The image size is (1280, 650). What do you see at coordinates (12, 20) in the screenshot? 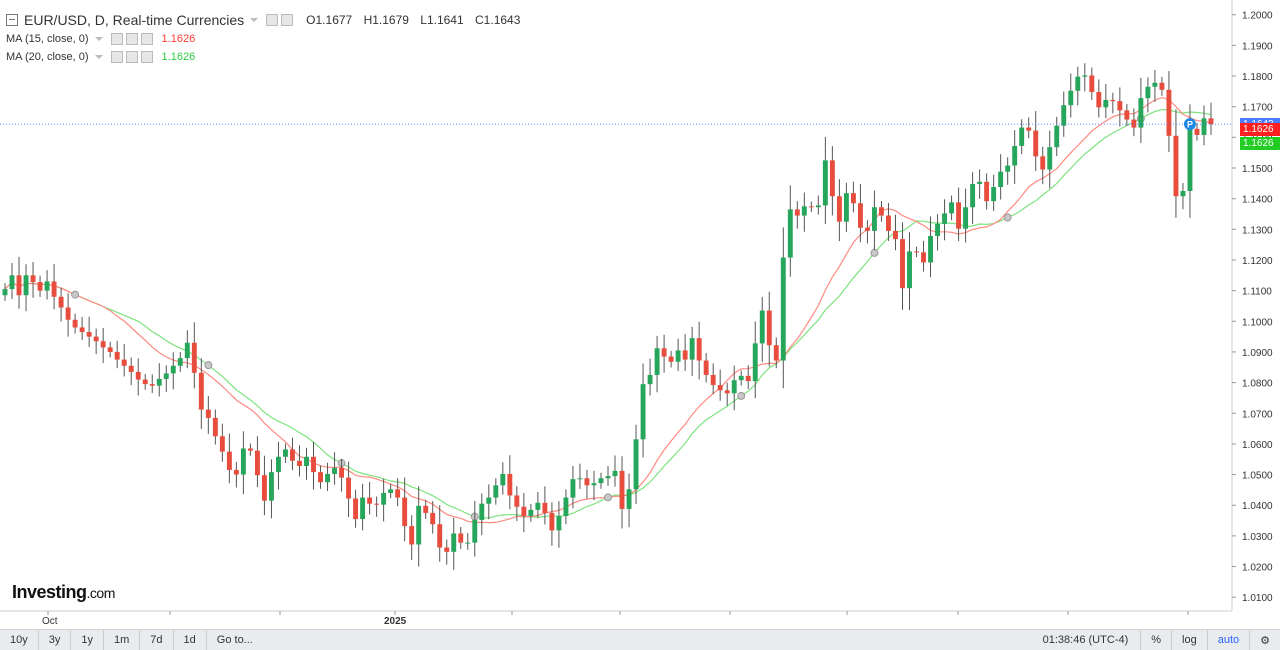
I see `collapse-icon` at bounding box center [12, 20].